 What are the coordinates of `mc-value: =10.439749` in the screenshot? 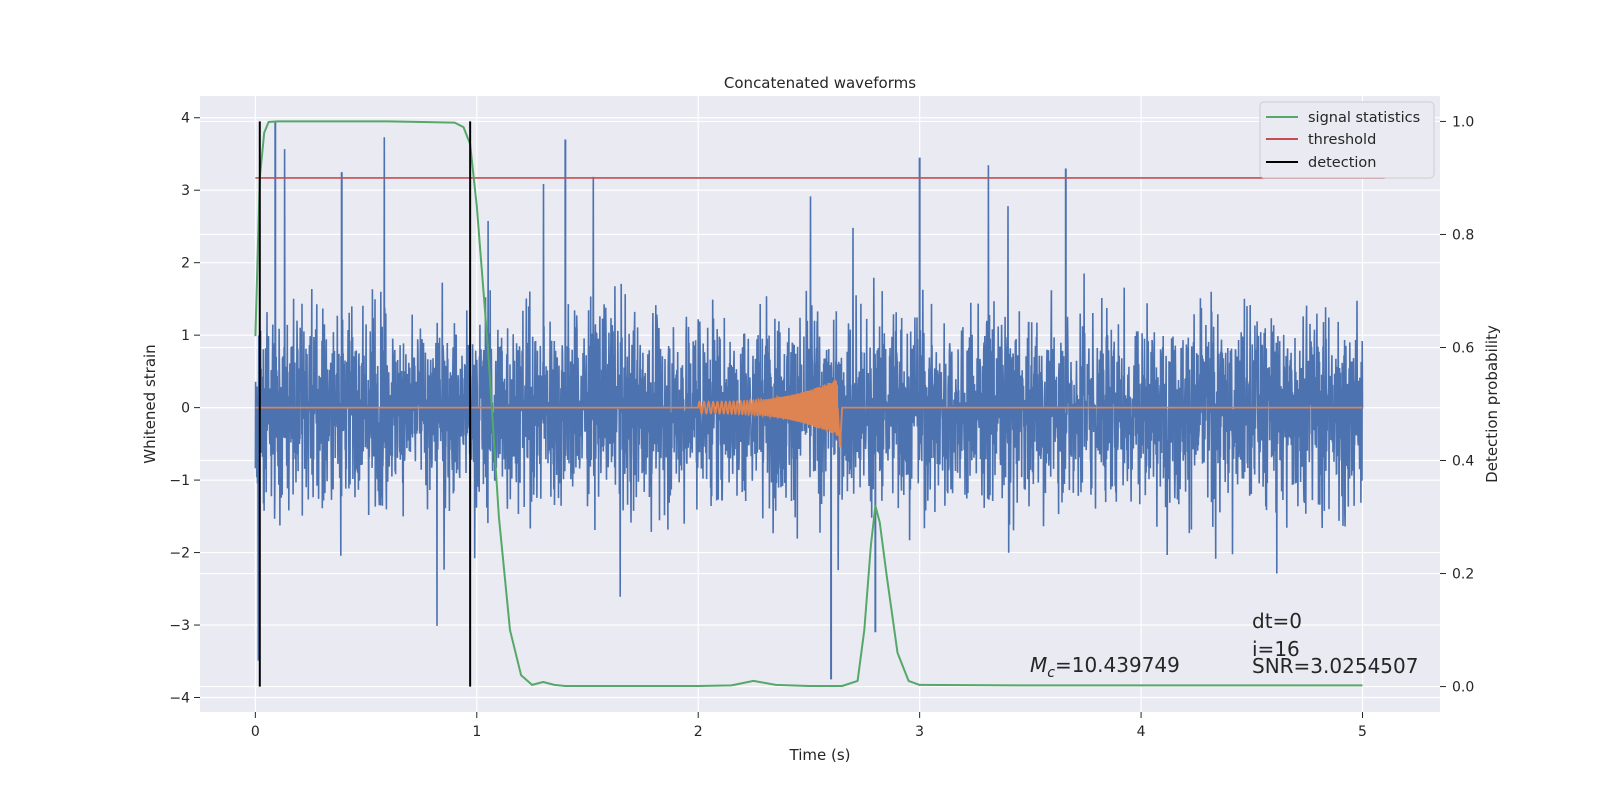 It's located at (1117, 665).